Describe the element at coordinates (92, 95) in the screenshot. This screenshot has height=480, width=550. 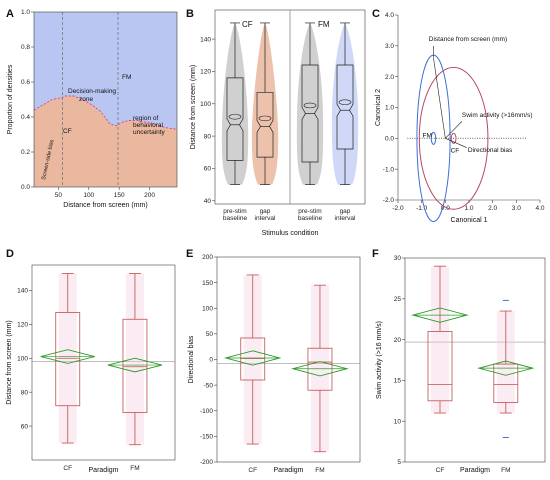
I see `decision-zone-label: Decision-making zone` at that location.